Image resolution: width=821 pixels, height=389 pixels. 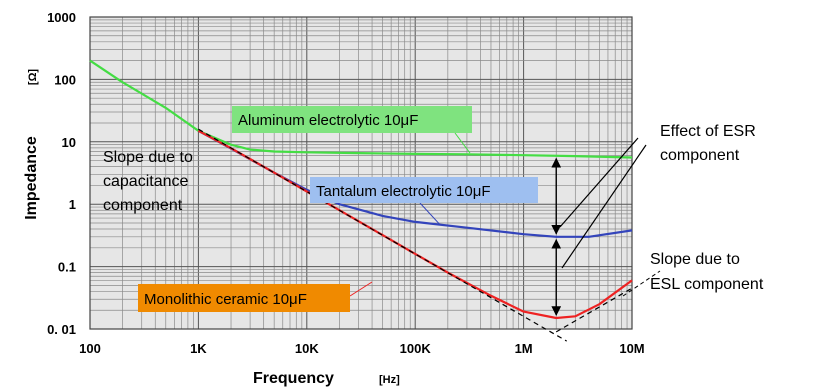 I want to click on esl-annotation-line-1: Slope due to, so click(x=695, y=259).